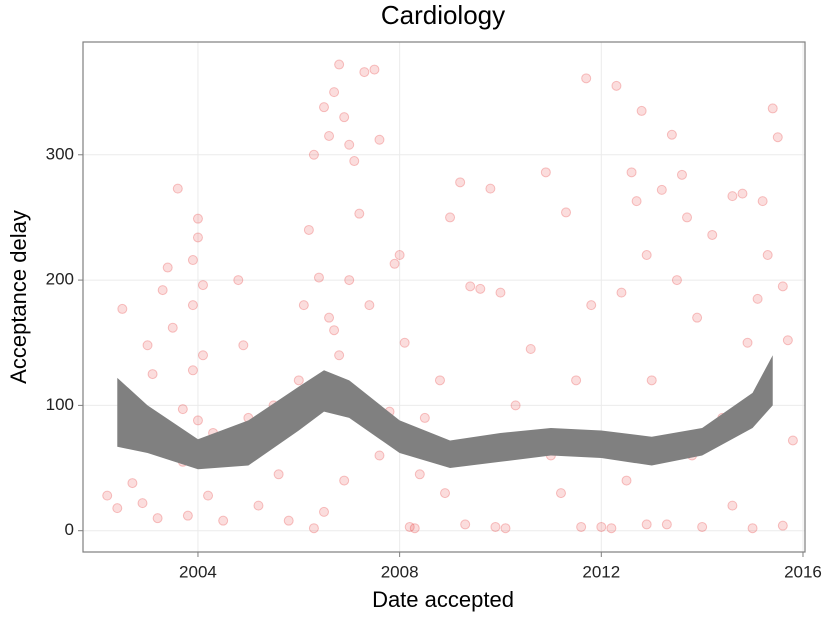  What do you see at coordinates (18, 297) in the screenshot?
I see `y-axis-label: Acceptance delay` at bounding box center [18, 297].